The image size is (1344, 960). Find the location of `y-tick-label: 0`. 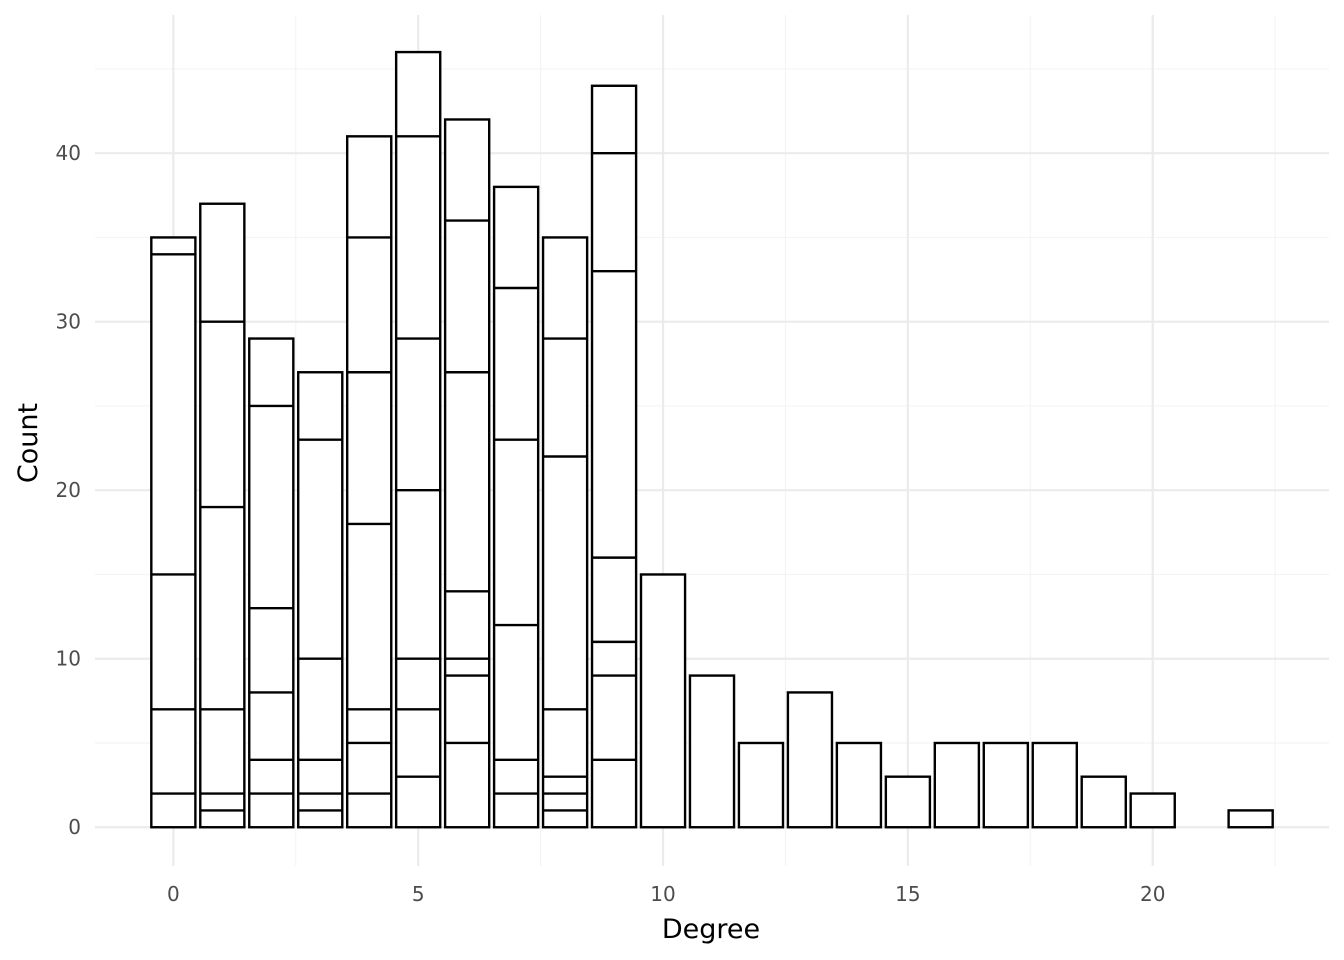

y-tick-label: 0 is located at coordinates (74, 827).